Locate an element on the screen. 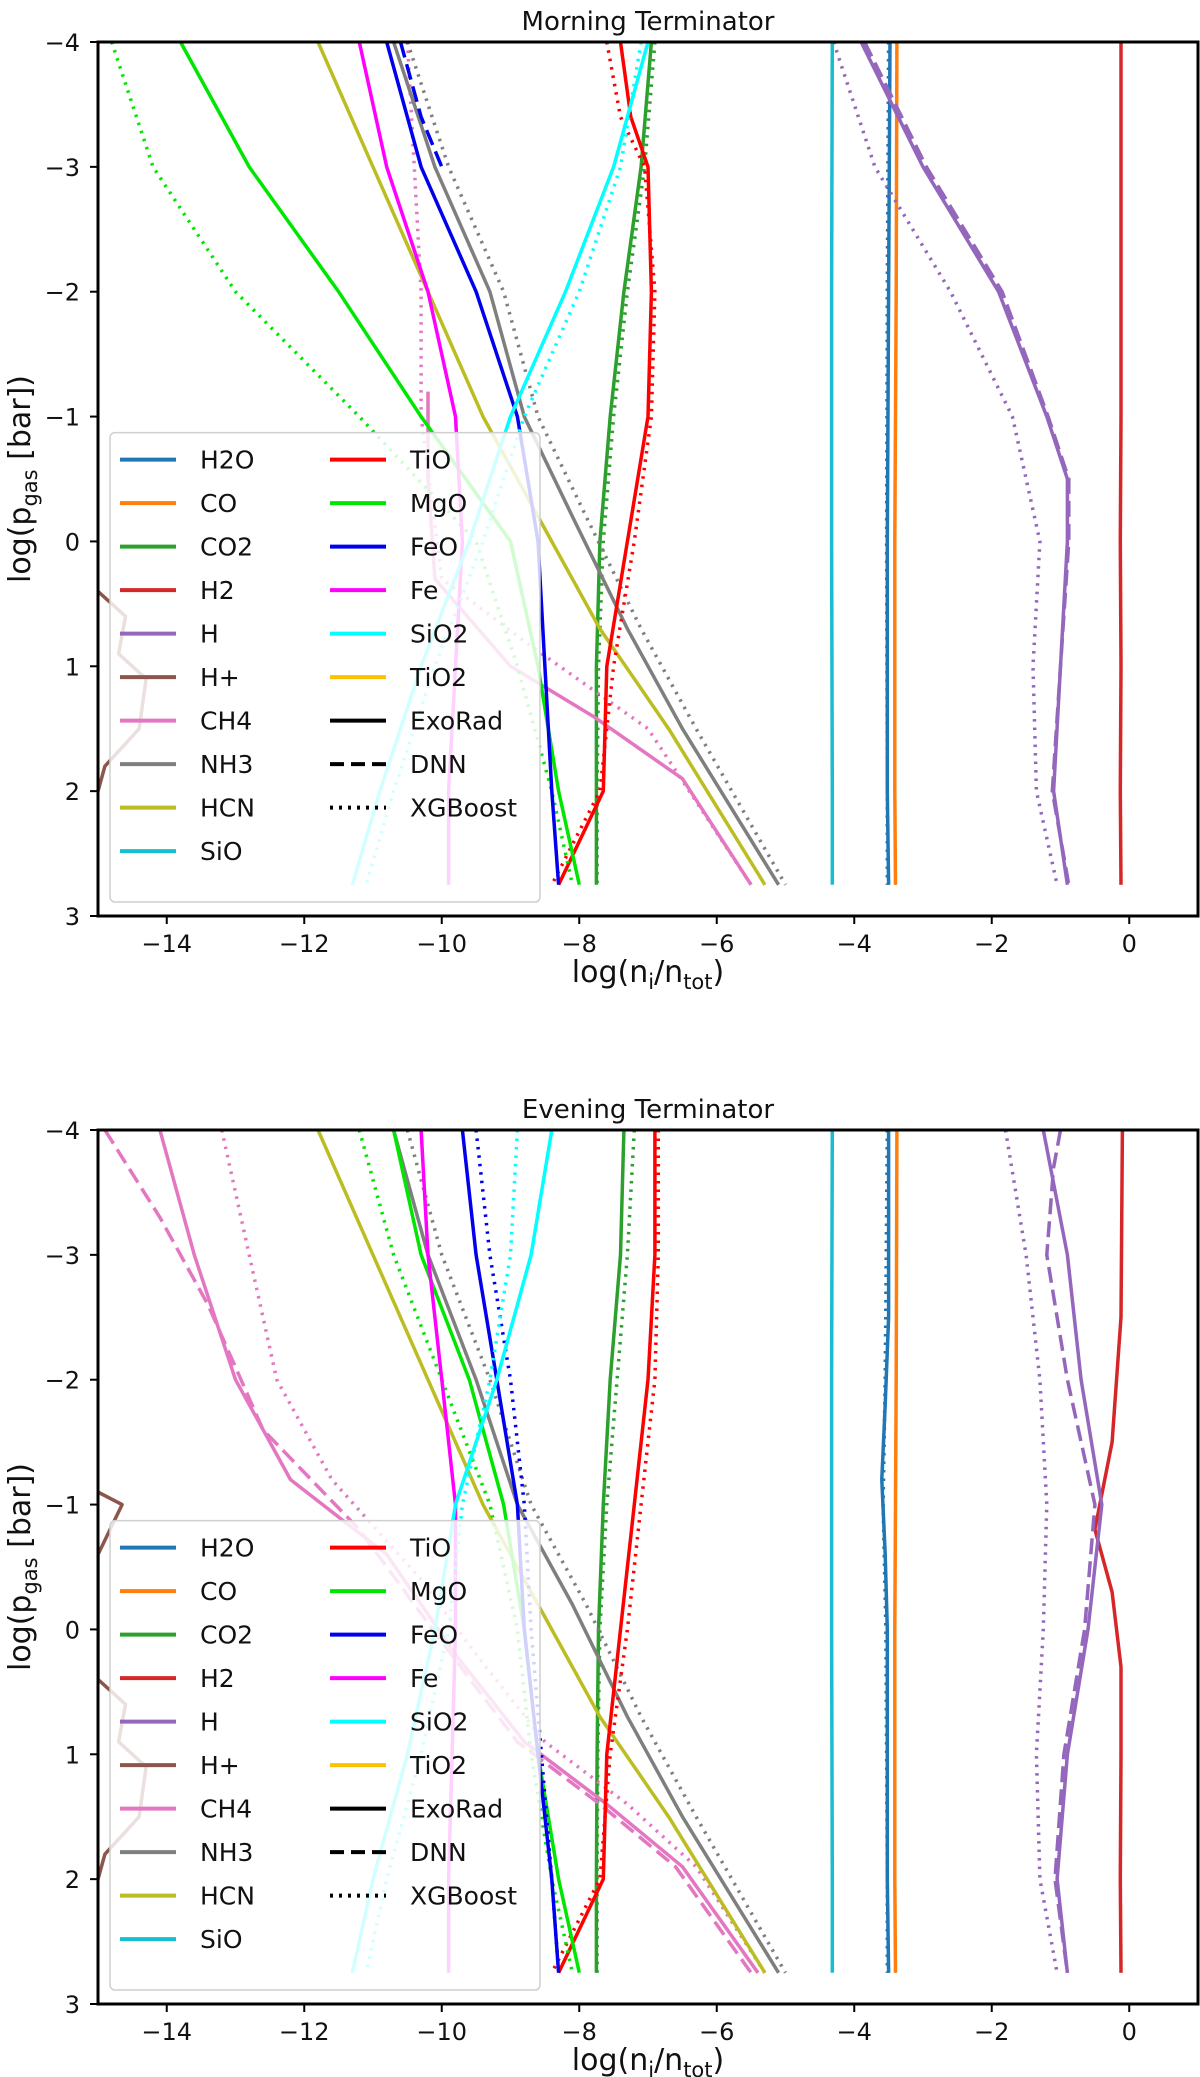 This screenshot has height=2077, width=1200. legend-label: CO is located at coordinates (218, 503).